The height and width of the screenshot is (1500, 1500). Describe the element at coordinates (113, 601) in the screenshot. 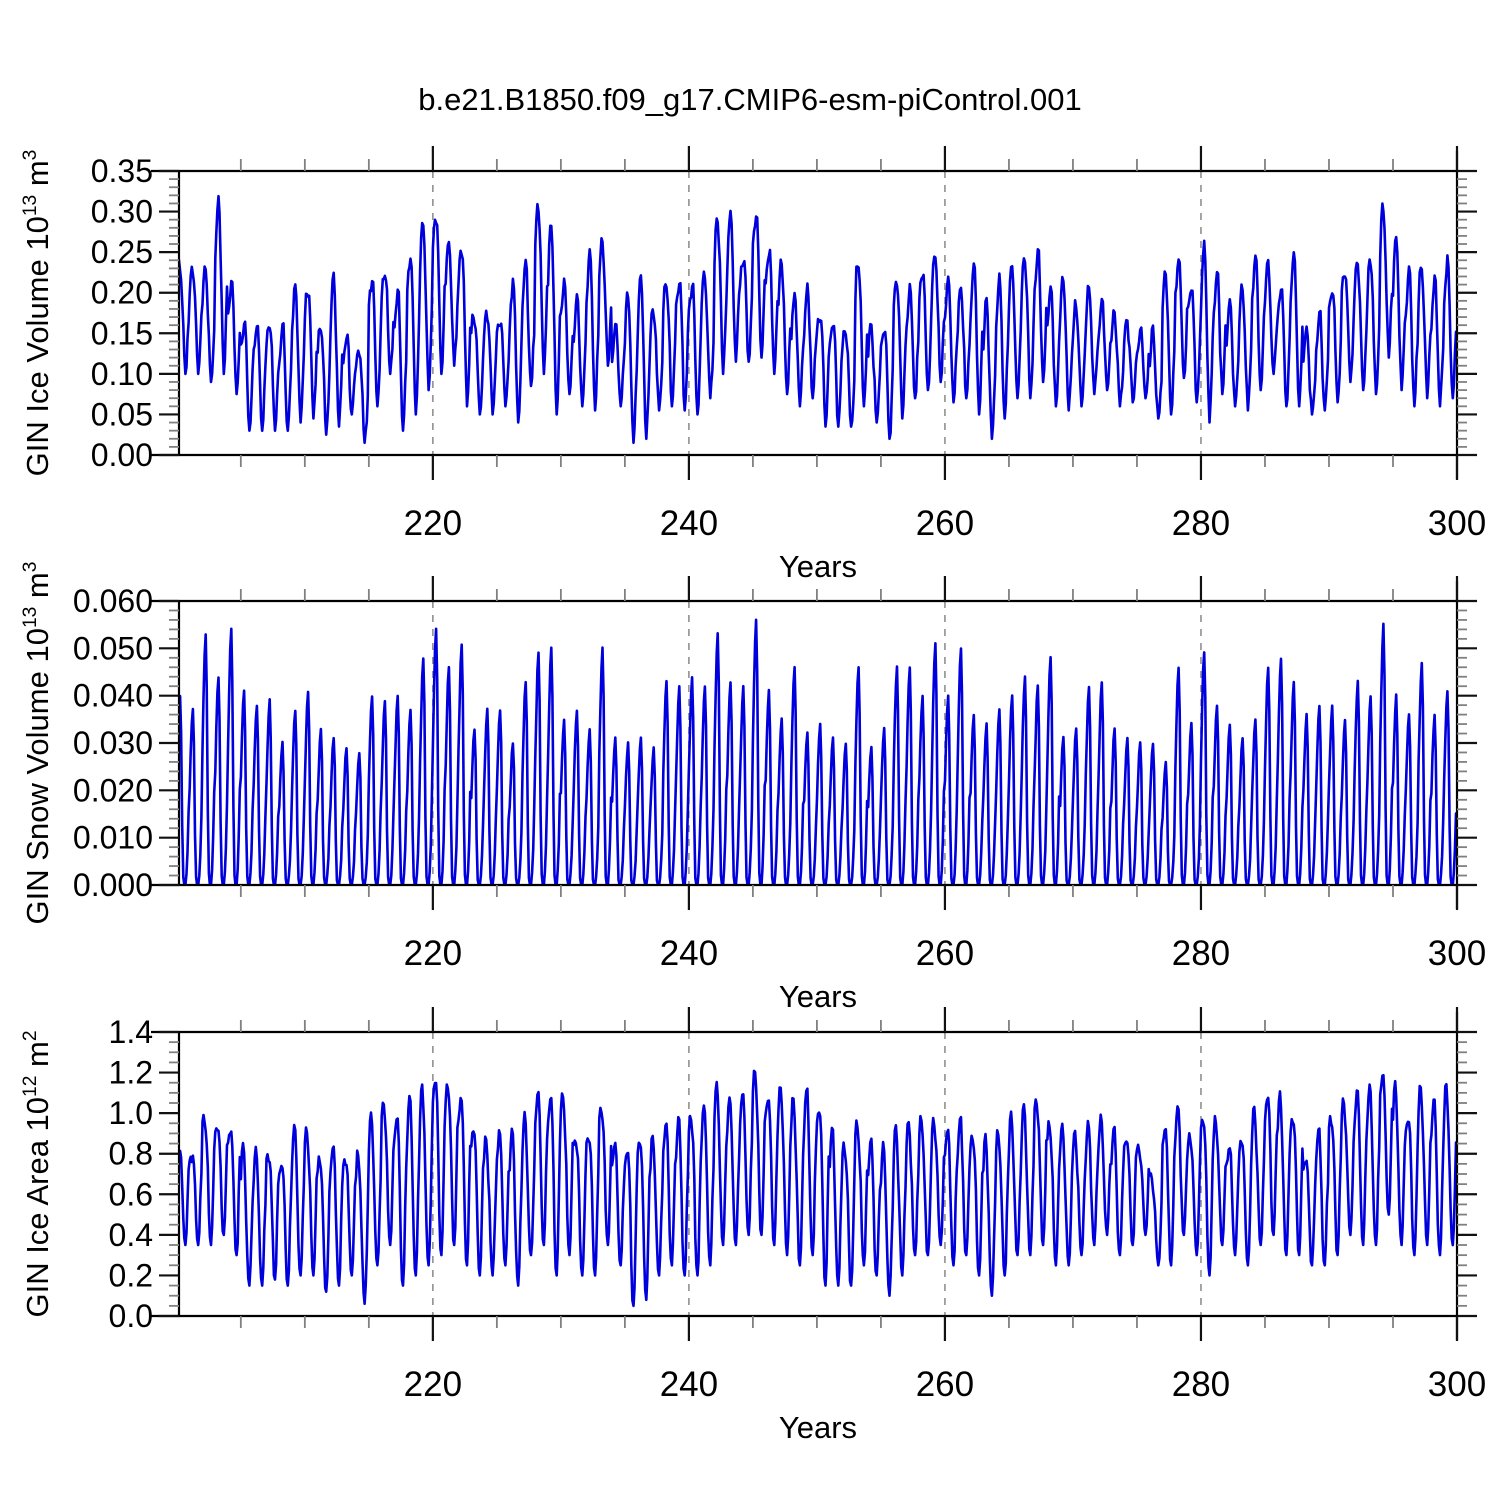

I see `y-tick-label: 0.060` at that location.